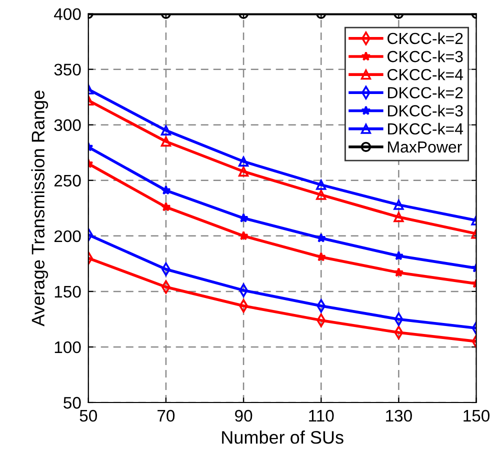 The height and width of the screenshot is (460, 491). I want to click on y-tick-label: 350, so click(67, 70).